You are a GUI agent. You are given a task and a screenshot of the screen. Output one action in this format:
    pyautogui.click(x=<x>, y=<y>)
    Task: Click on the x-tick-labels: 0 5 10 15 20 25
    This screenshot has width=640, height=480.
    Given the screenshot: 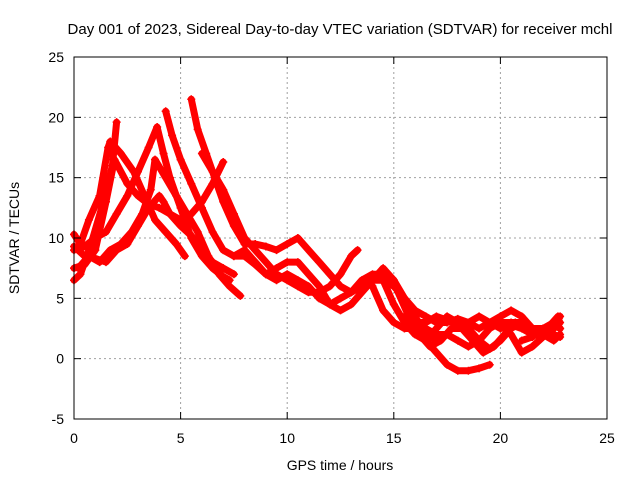 What is the action you would take?
    pyautogui.click(x=342, y=438)
    